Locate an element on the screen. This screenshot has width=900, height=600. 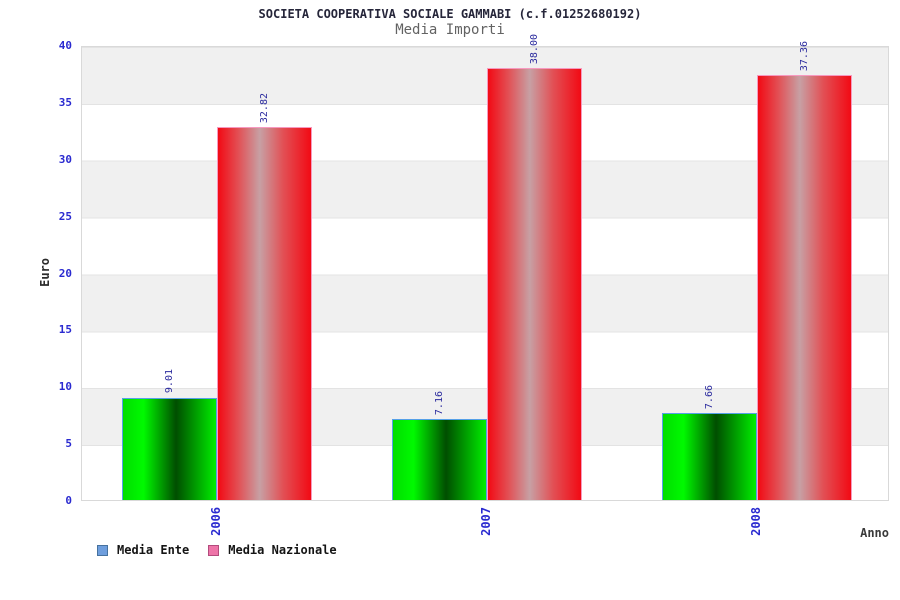
bar-media-ente-2008 is located at coordinates (709, 456).